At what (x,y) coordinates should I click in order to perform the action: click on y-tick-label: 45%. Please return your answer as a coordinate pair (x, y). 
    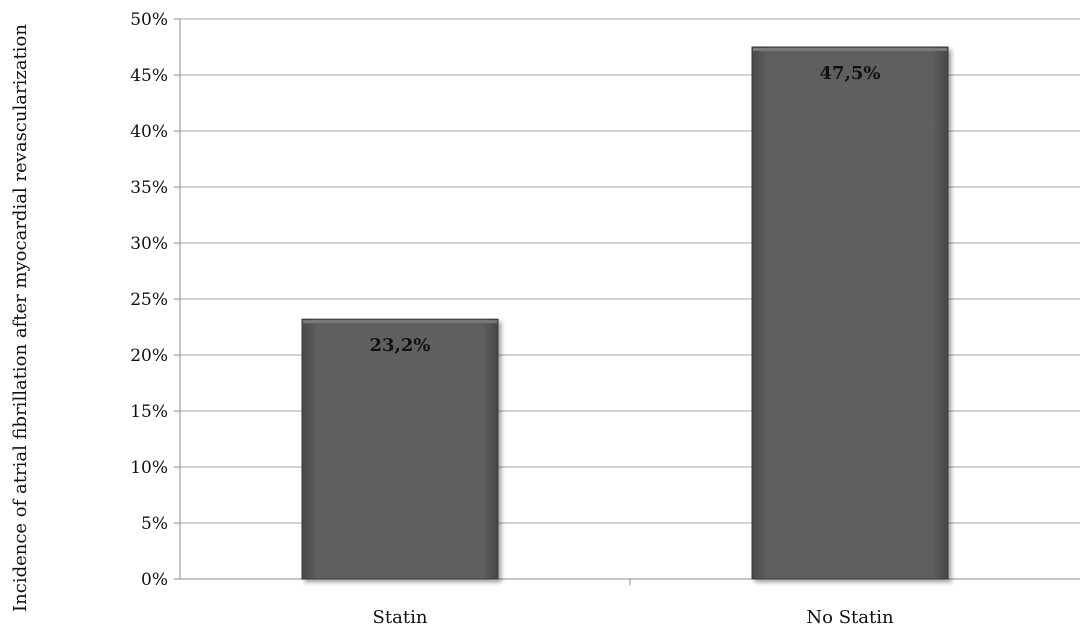
    Looking at the image, I should click on (149, 76).